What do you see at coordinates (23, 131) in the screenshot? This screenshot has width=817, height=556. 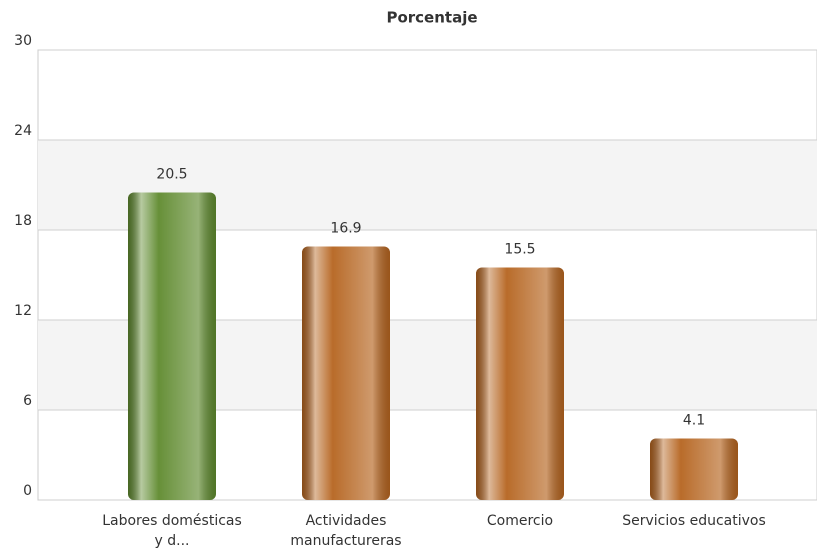 I see `y-tick-label: 24` at bounding box center [23, 131].